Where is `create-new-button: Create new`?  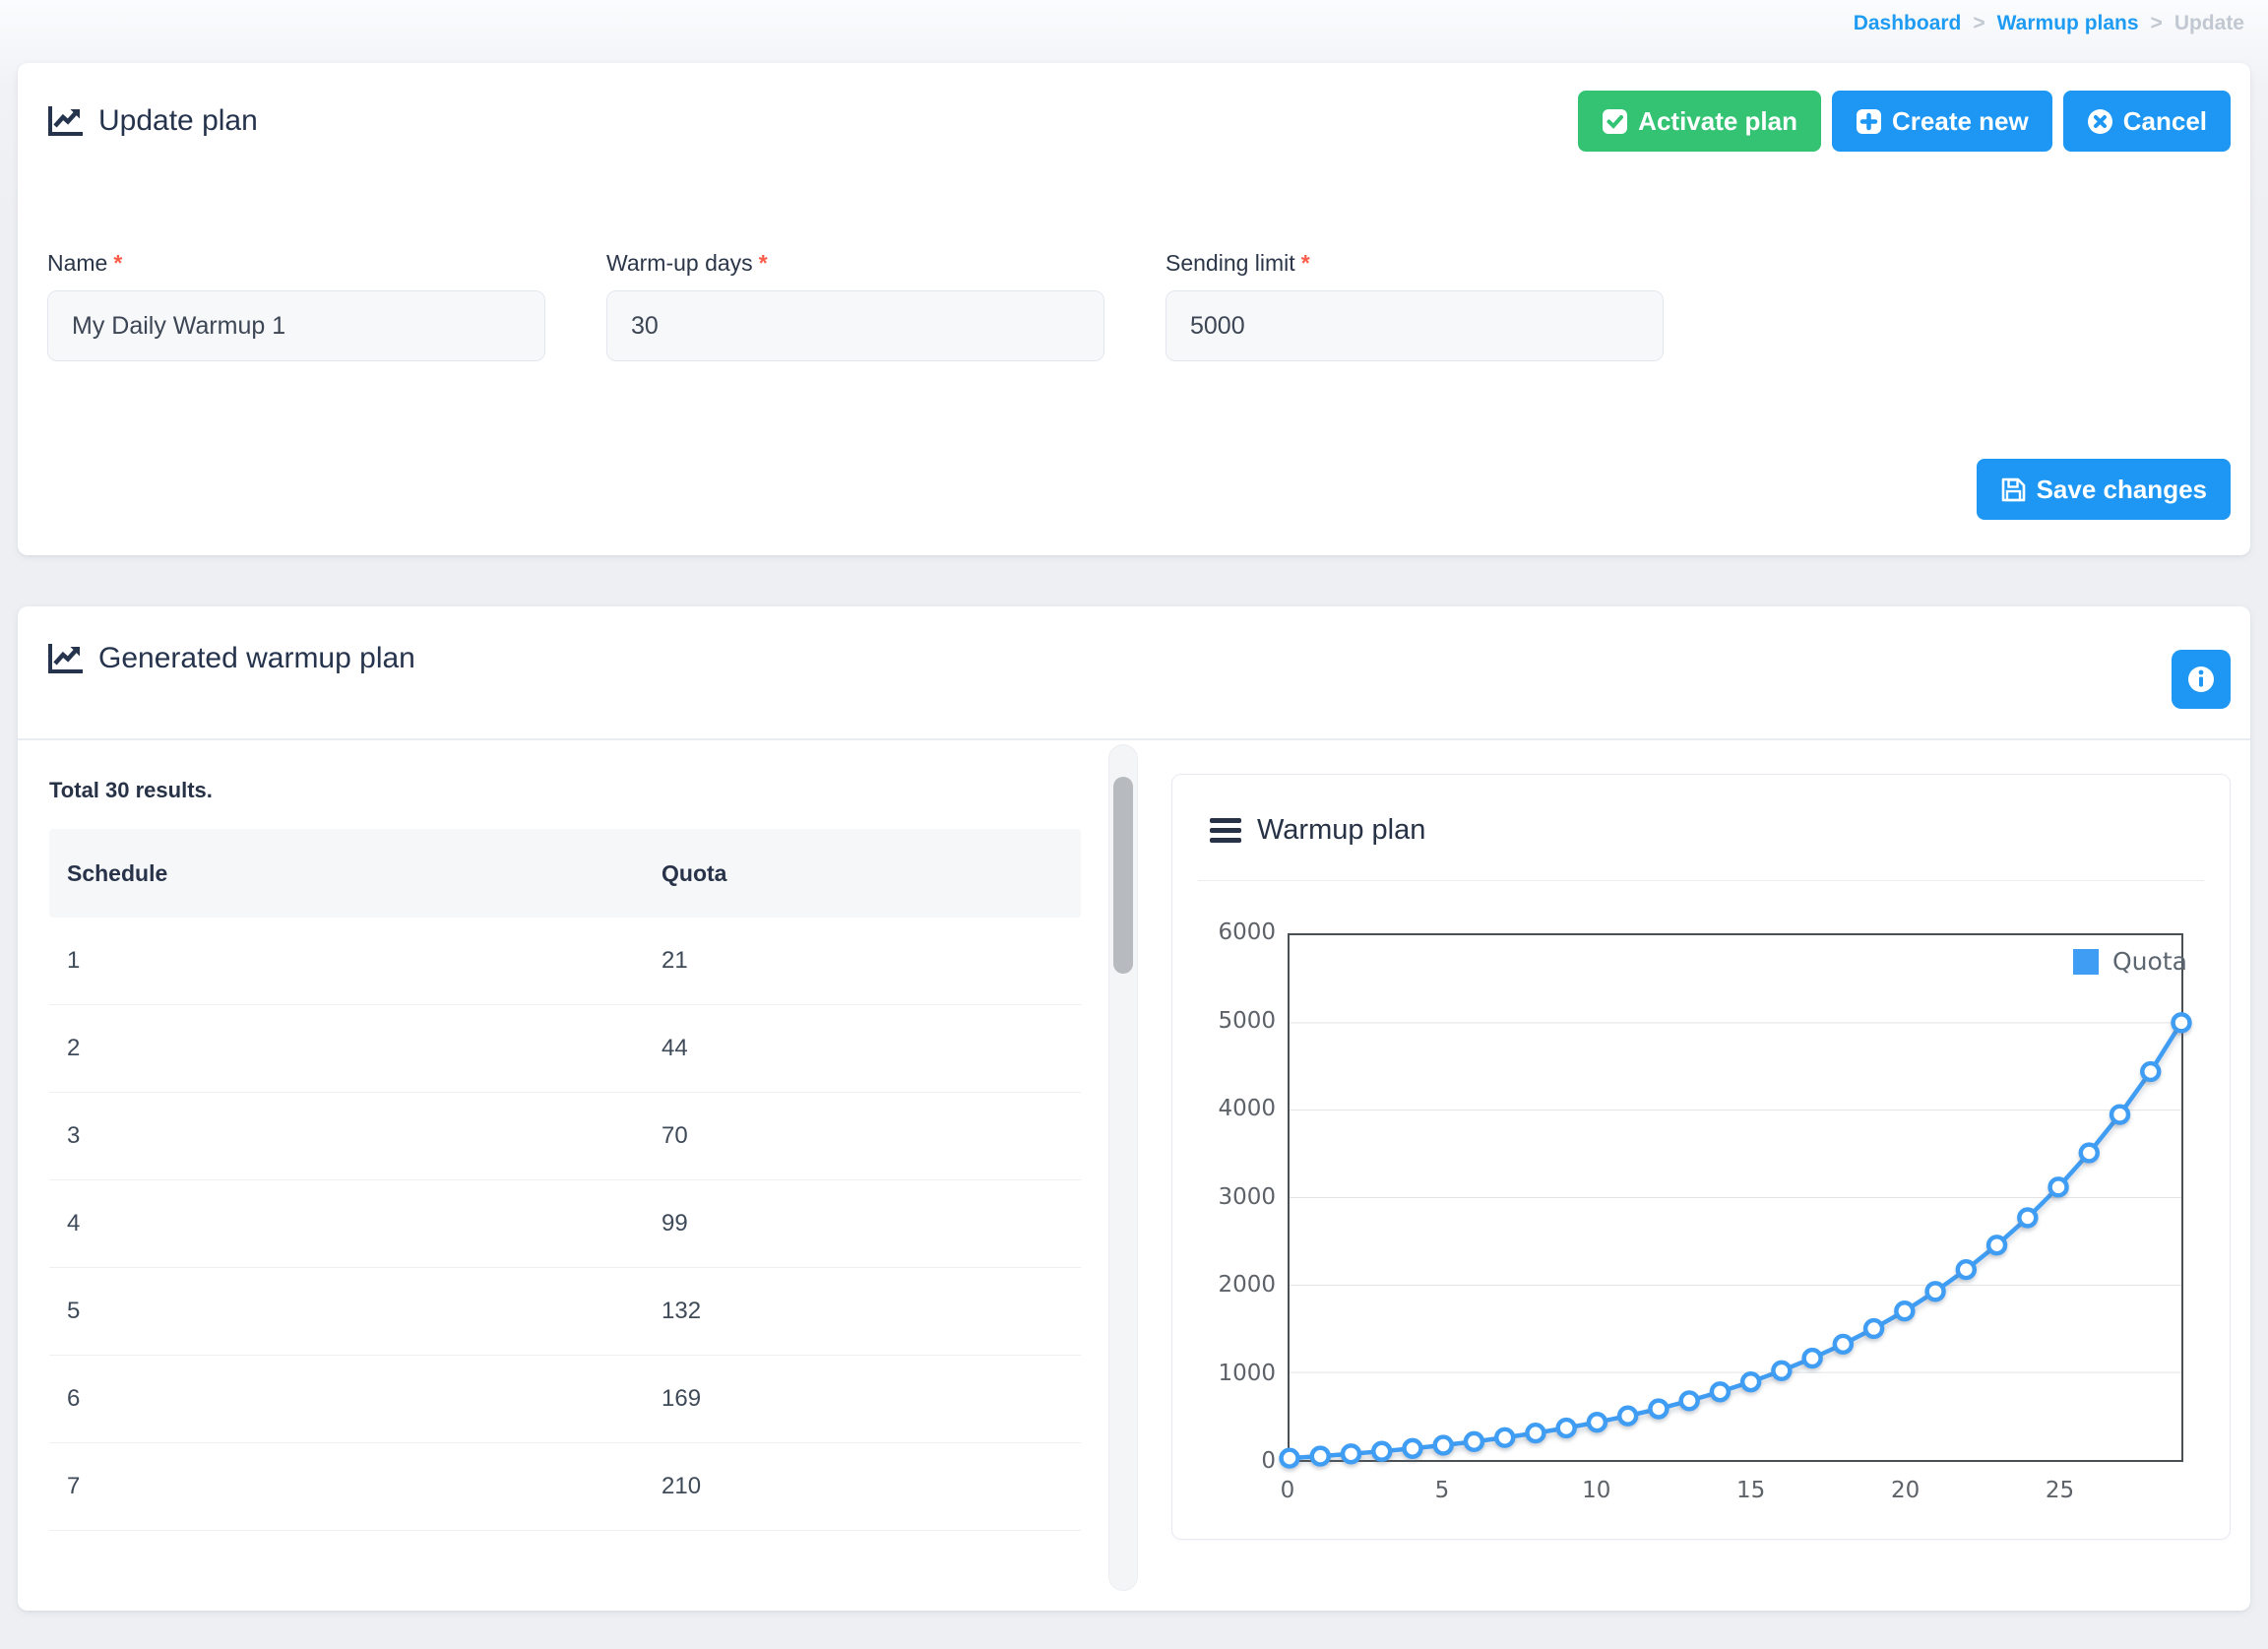 create-new-button: Create new is located at coordinates (1942, 121).